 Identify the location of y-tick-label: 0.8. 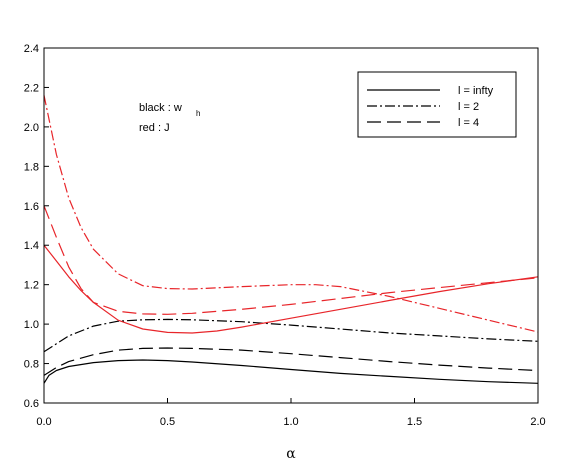
(31, 365).